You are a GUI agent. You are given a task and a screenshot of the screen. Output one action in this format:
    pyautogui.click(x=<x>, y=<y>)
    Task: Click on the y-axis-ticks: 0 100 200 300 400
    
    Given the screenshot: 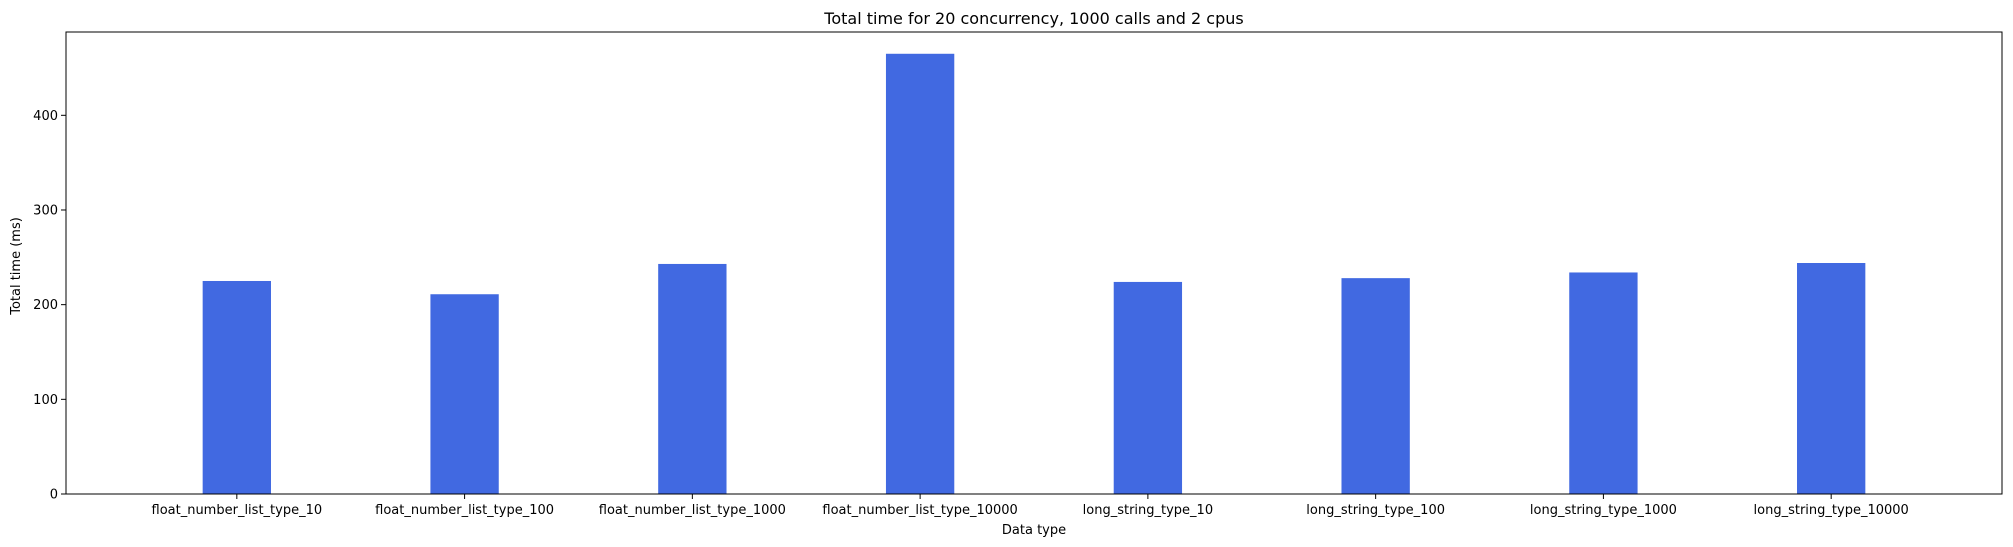 What is the action you would take?
    pyautogui.click(x=49, y=306)
    